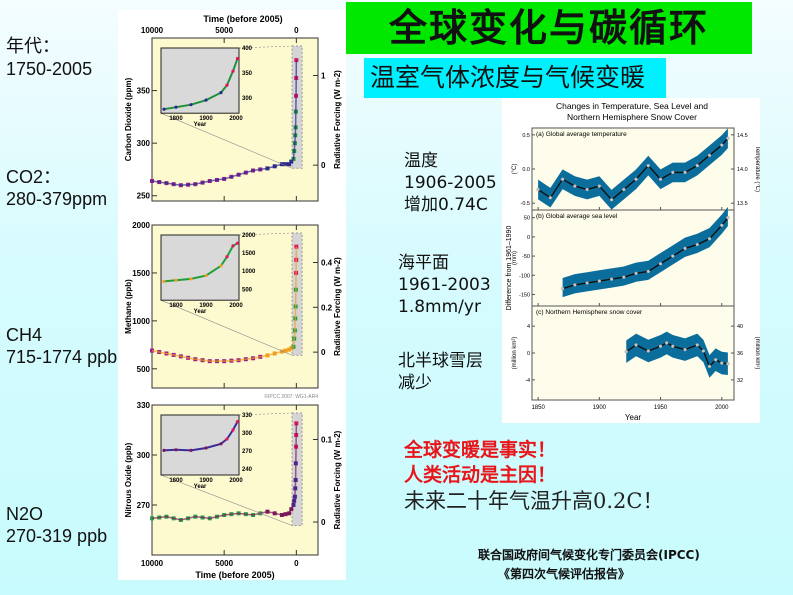  Describe the element at coordinates (201, 84) in the screenshot. I see `inset-series-line` at that location.